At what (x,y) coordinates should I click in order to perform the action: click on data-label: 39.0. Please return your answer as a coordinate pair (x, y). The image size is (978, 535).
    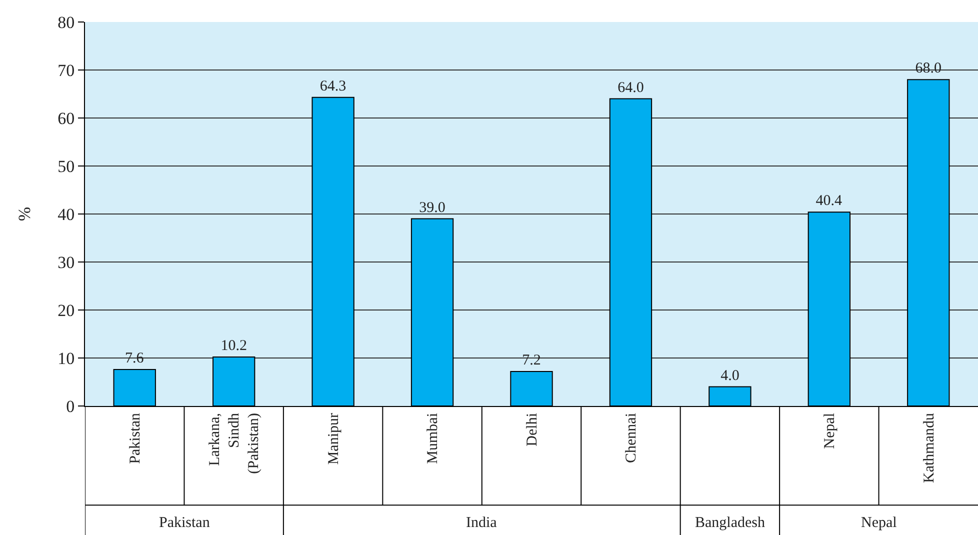
    Looking at the image, I should click on (432, 208).